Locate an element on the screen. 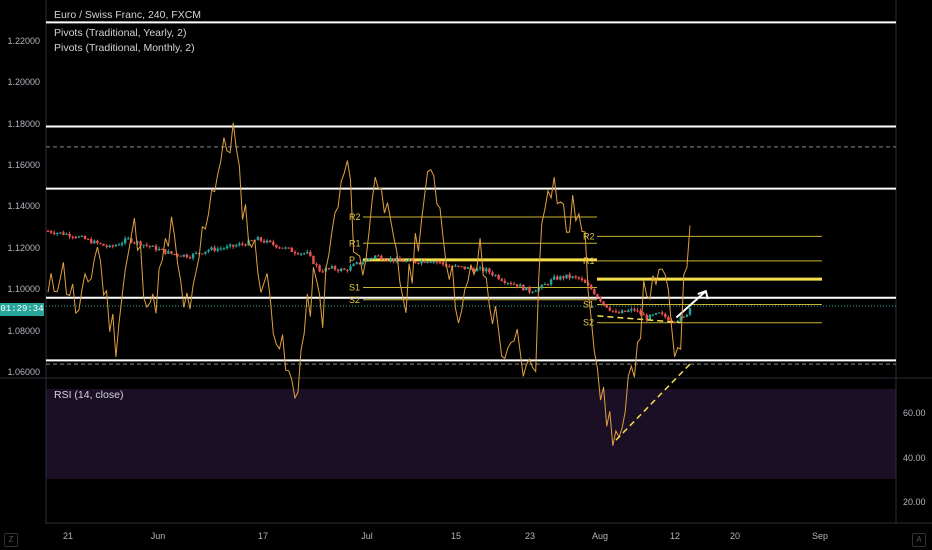  monthly-pivots-legend: Pivots (Traditional, Monthly, 2) is located at coordinates (124, 48).